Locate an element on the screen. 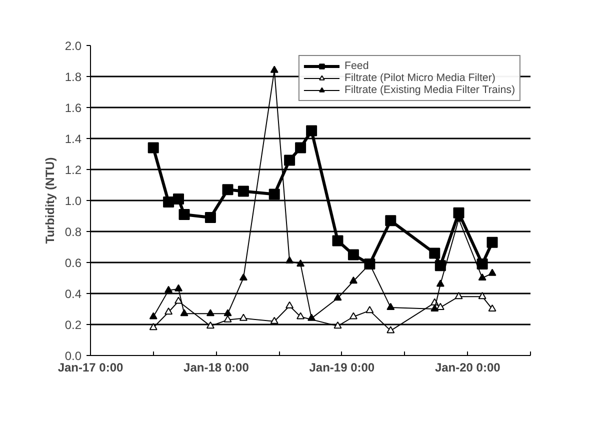 The image size is (605, 422). x-tick-label: Jan-20 0:00 is located at coordinates (467, 367).